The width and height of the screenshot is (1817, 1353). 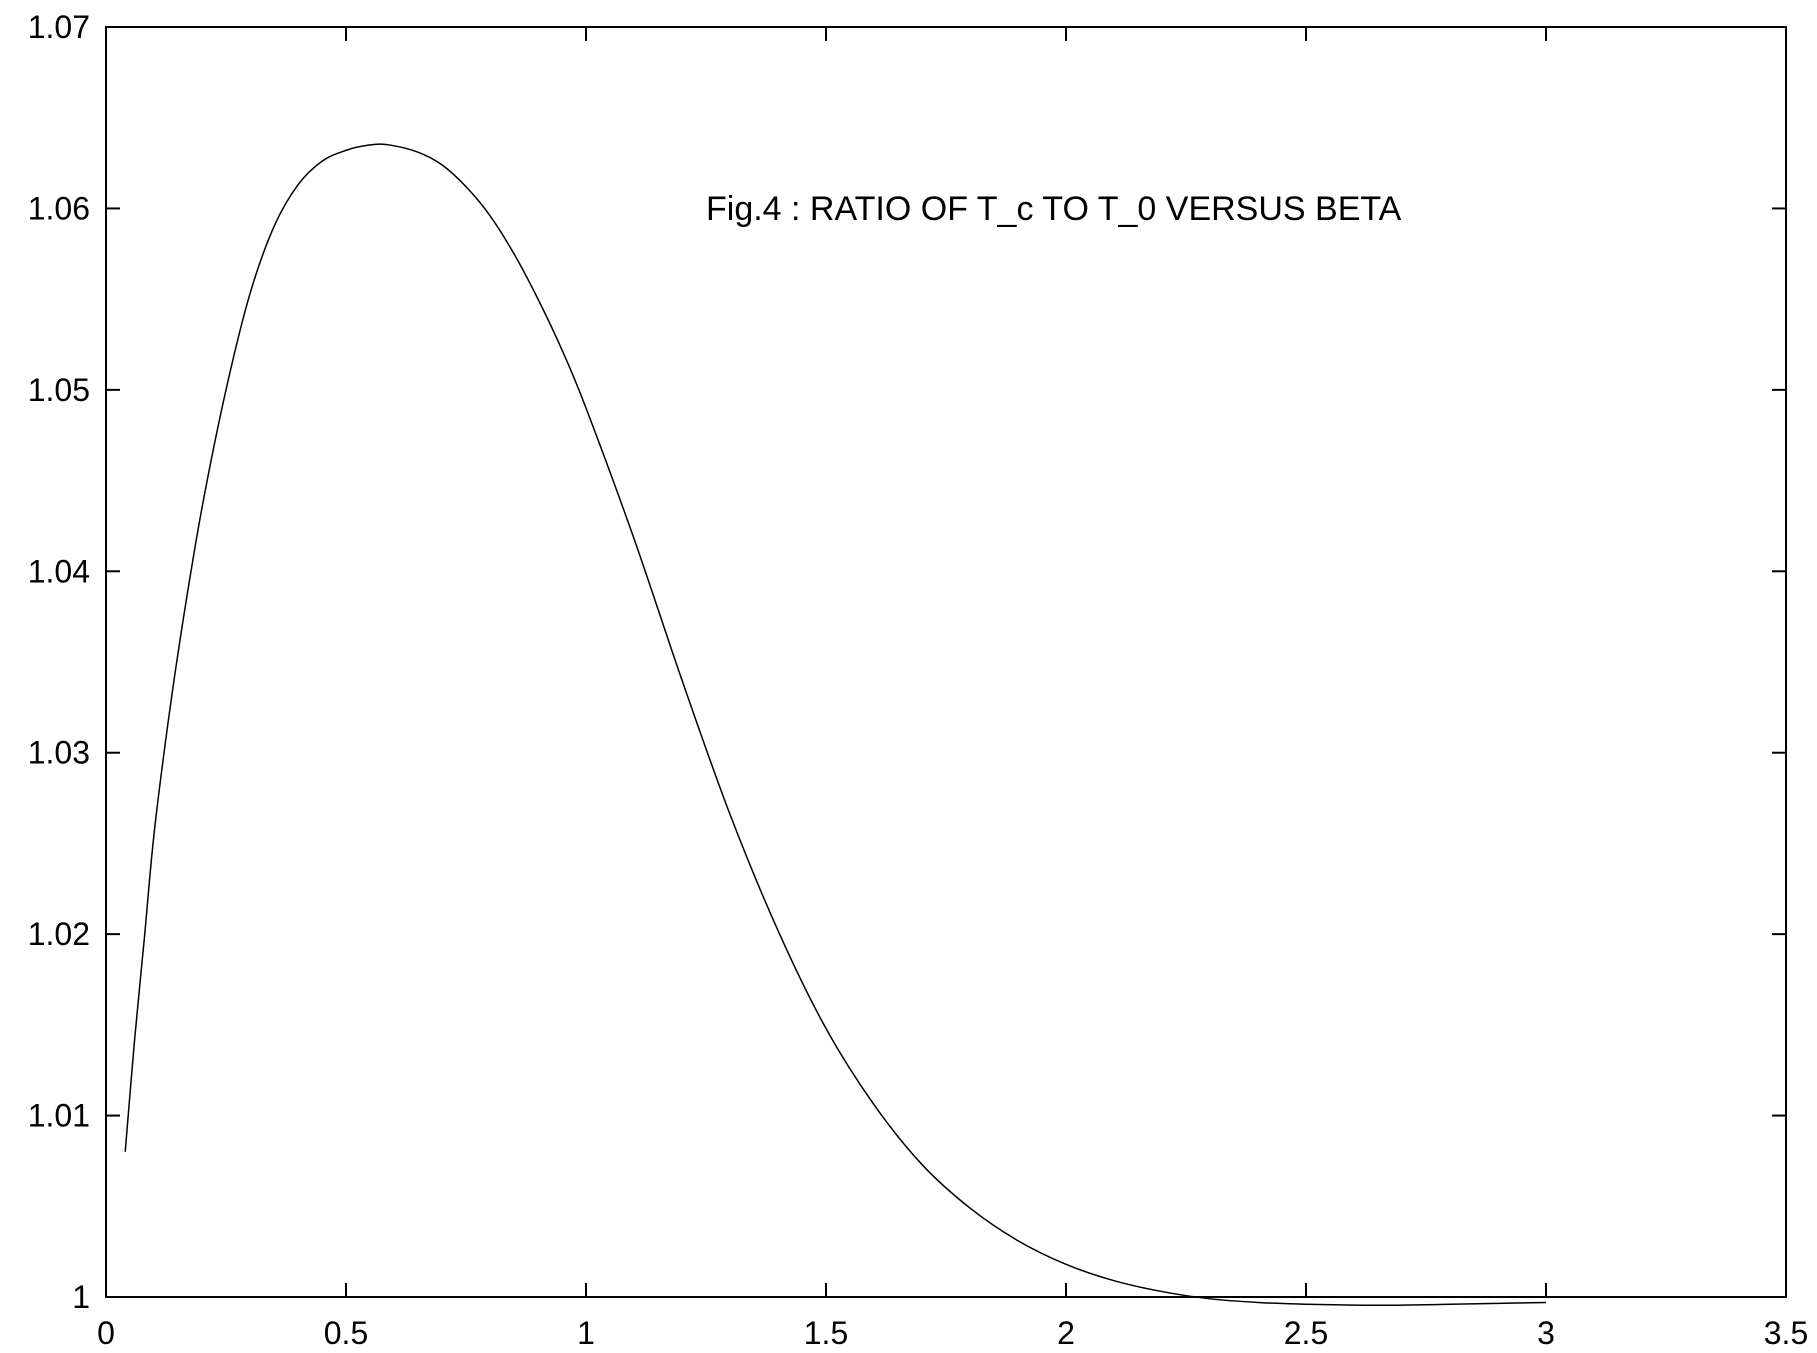 What do you see at coordinates (106, 1333) in the screenshot?
I see `x-tick-label: 0` at bounding box center [106, 1333].